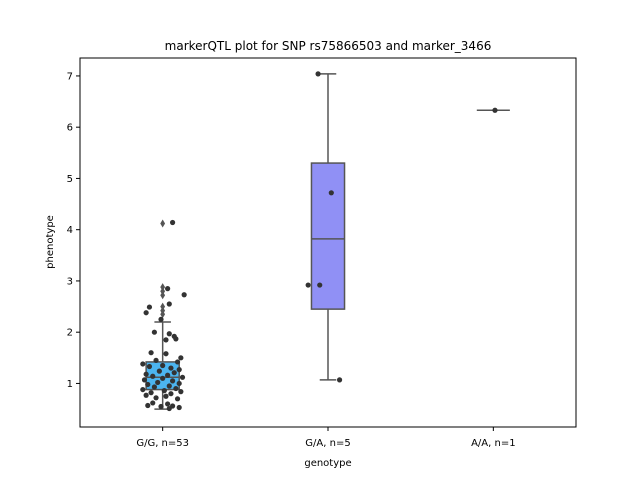 Image resolution: width=640 pixels, height=480 pixels. I want to click on y-axis-label: phenotype, so click(50, 242).